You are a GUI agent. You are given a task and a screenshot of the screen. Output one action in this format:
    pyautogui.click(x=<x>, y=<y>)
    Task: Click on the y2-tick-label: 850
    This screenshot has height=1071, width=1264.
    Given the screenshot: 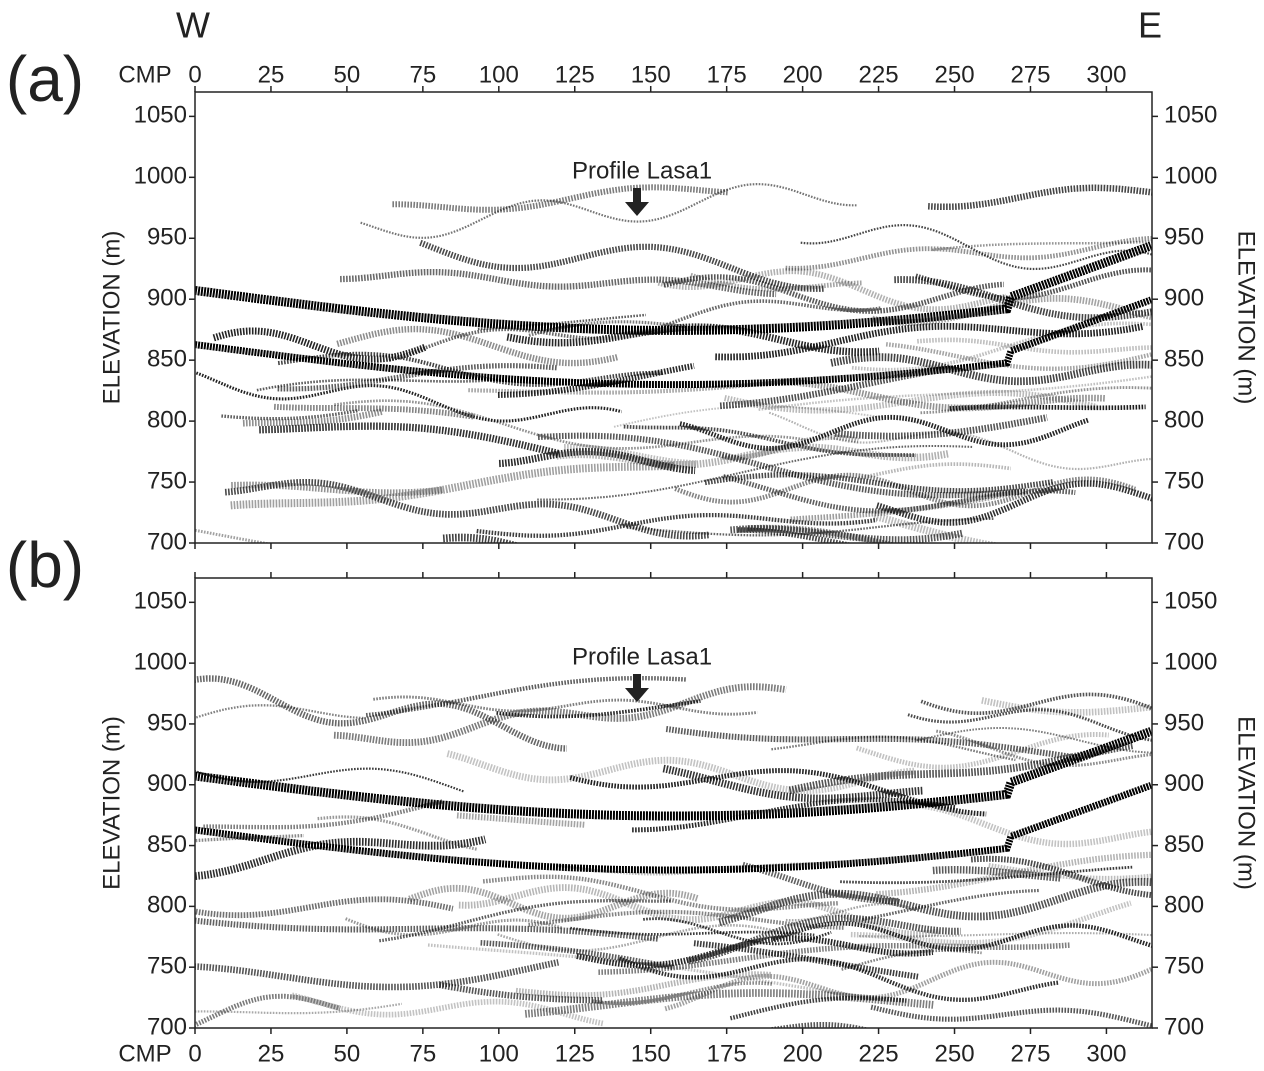 What is the action you would take?
    pyautogui.click(x=1184, y=844)
    